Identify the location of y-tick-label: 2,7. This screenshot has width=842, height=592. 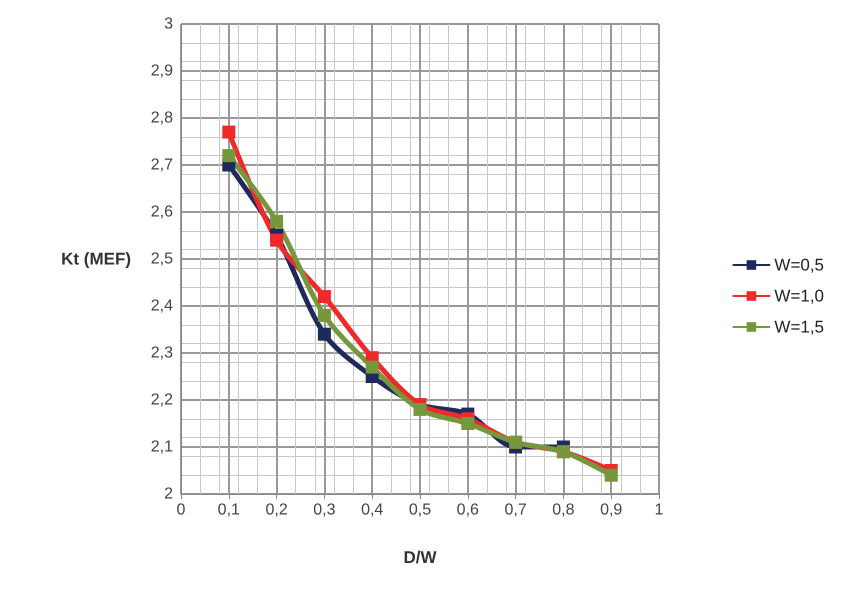
(162, 165).